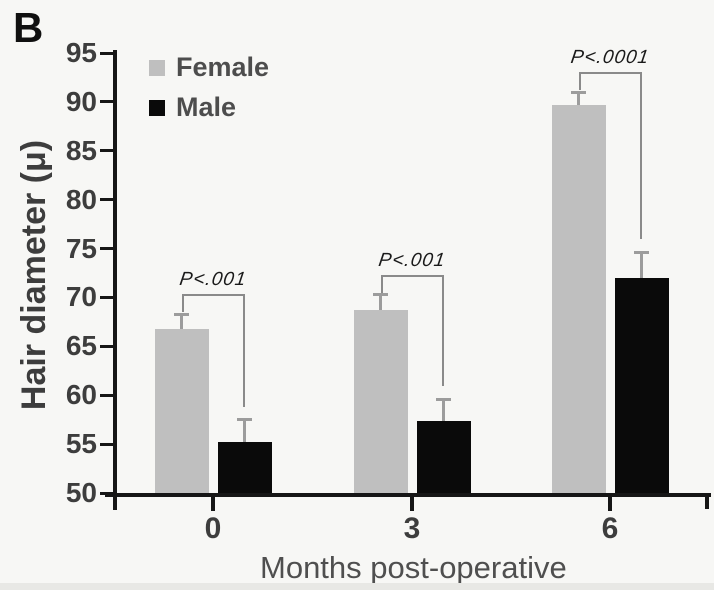 The image size is (714, 590). Describe the element at coordinates (408, 495) in the screenshot. I see `x-axis` at that location.